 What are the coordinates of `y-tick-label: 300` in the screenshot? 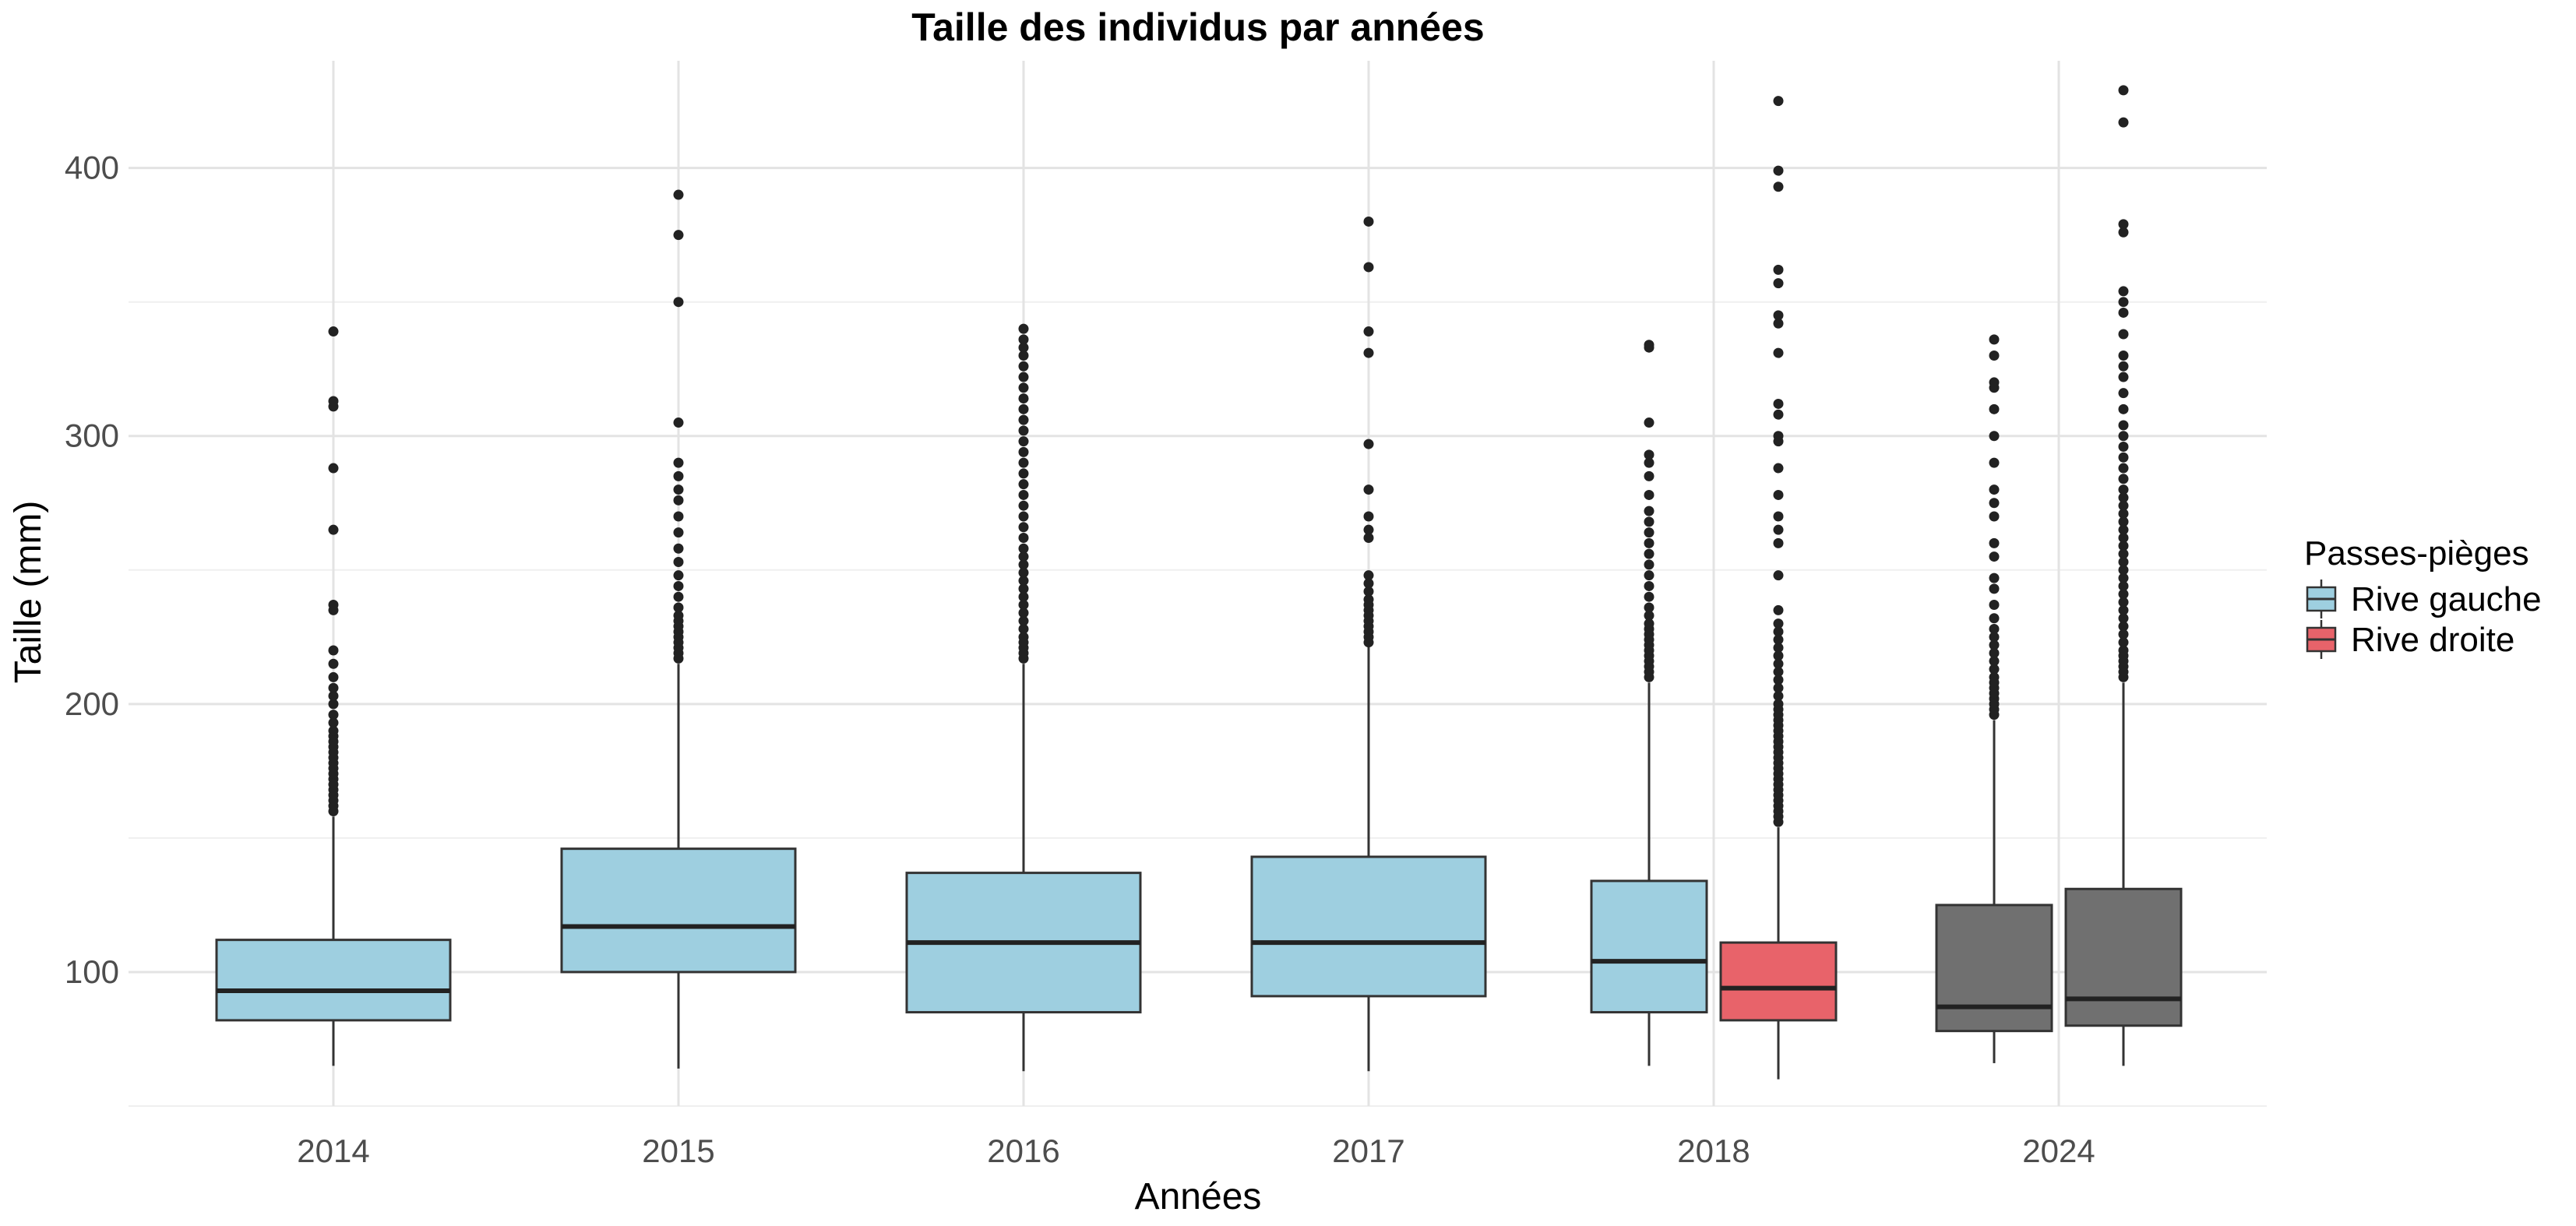 It's located at (92, 436).